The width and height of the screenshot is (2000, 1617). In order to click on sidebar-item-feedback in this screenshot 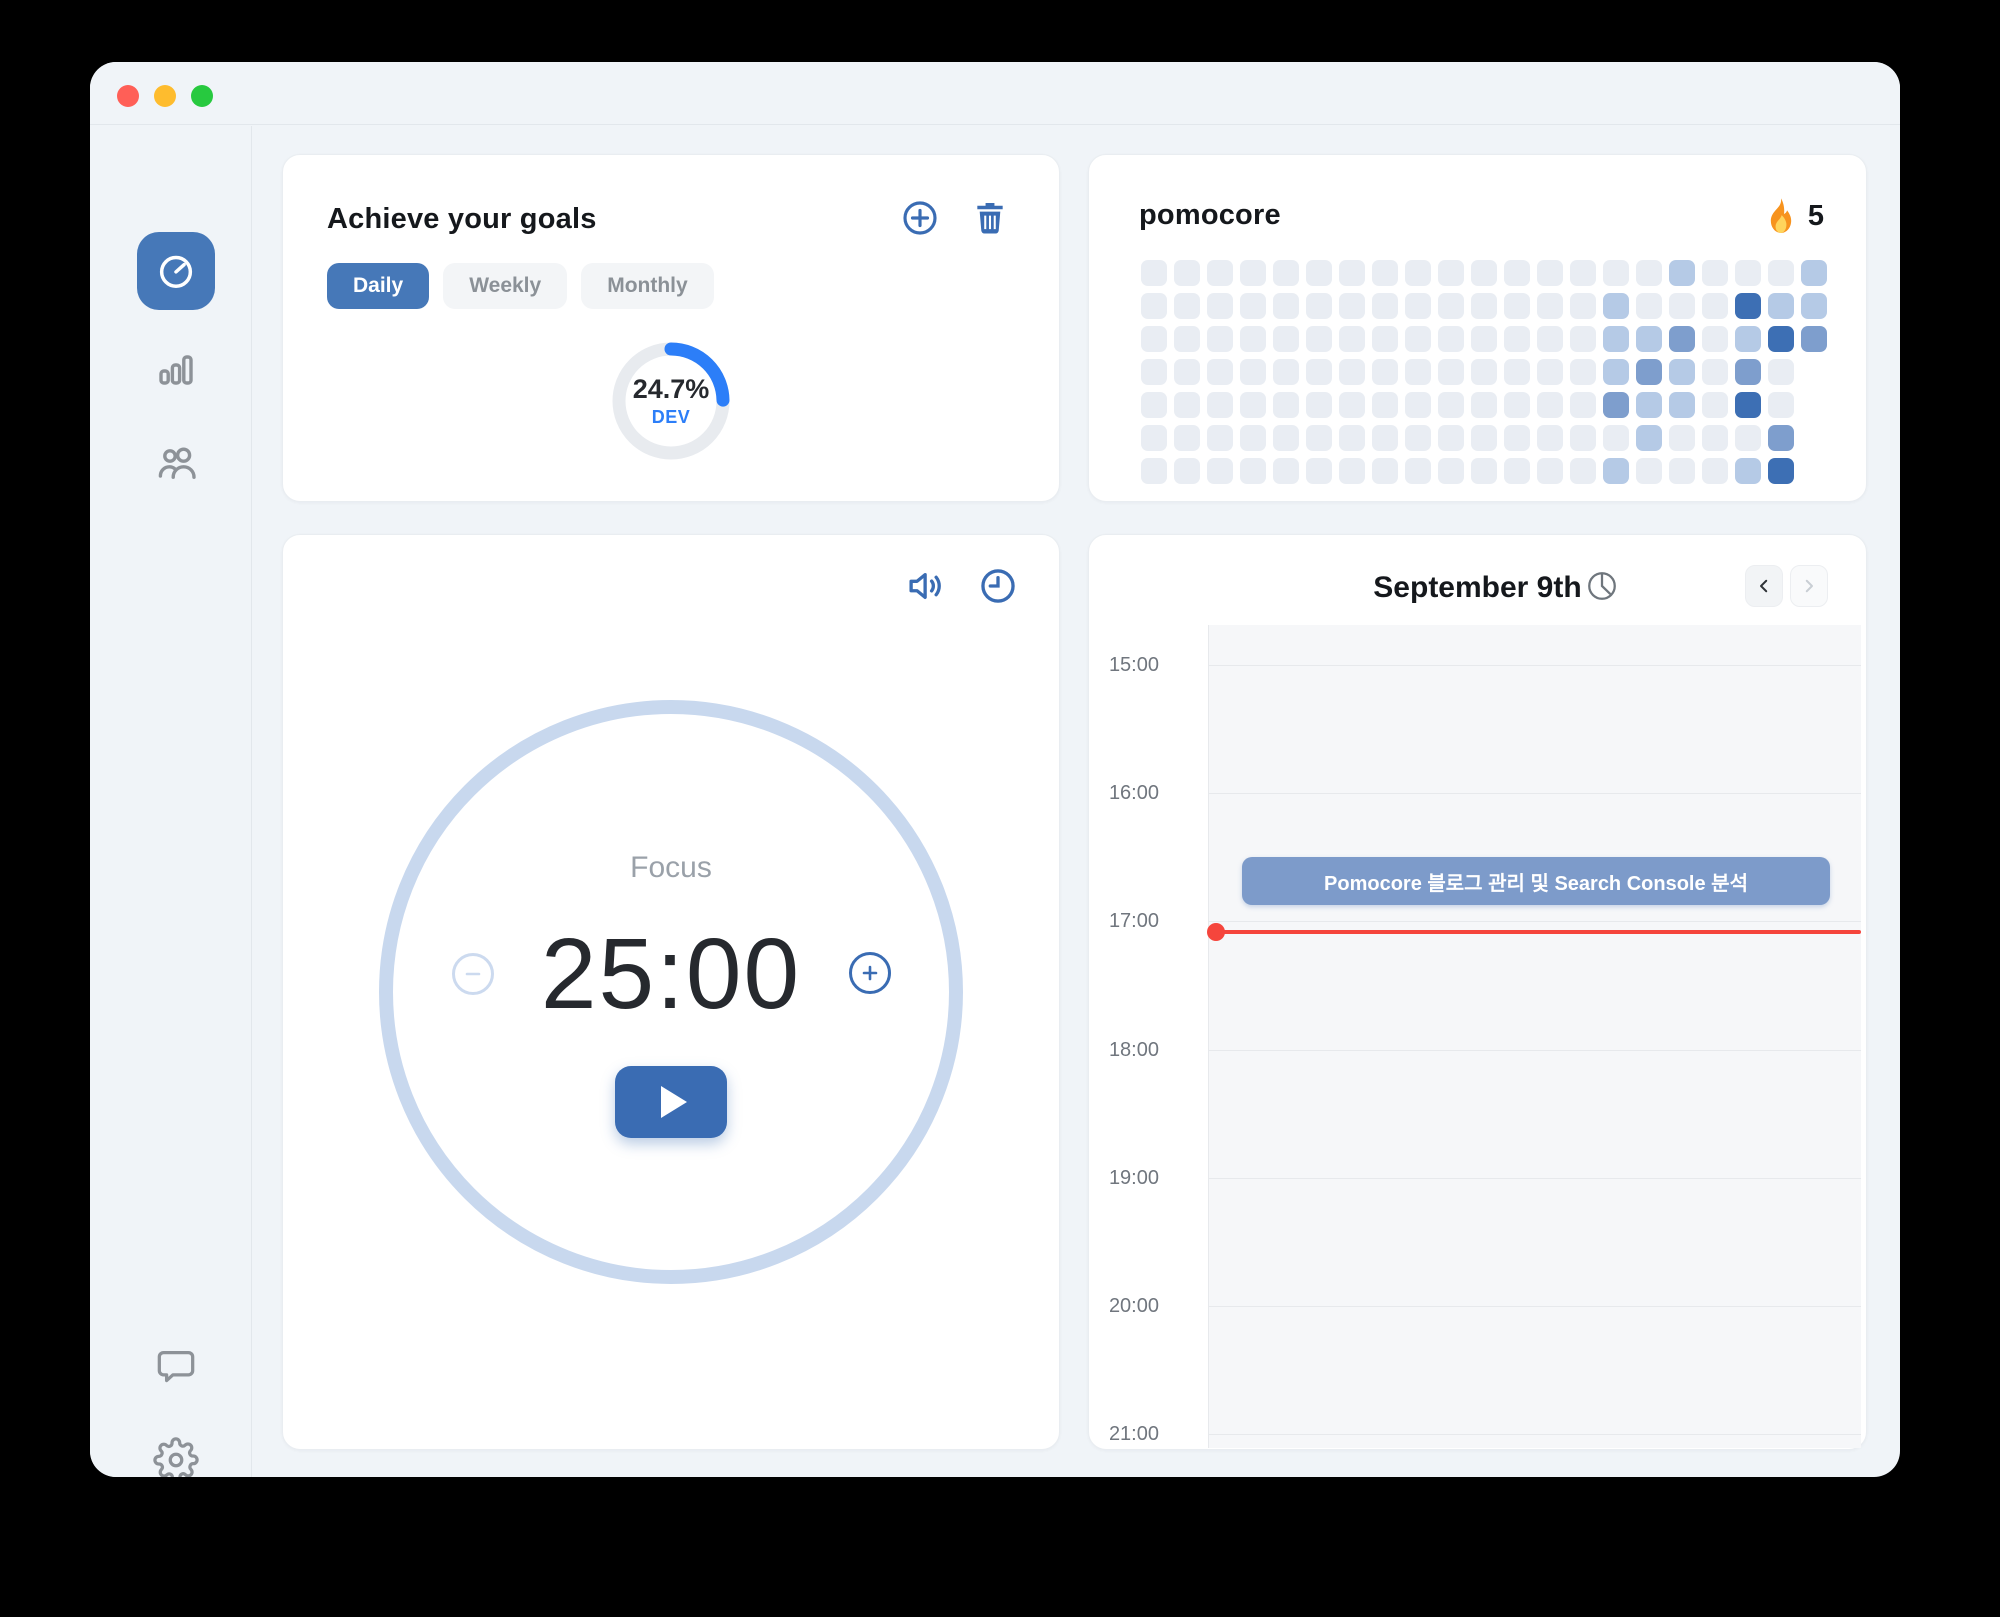, I will do `click(176, 1366)`.